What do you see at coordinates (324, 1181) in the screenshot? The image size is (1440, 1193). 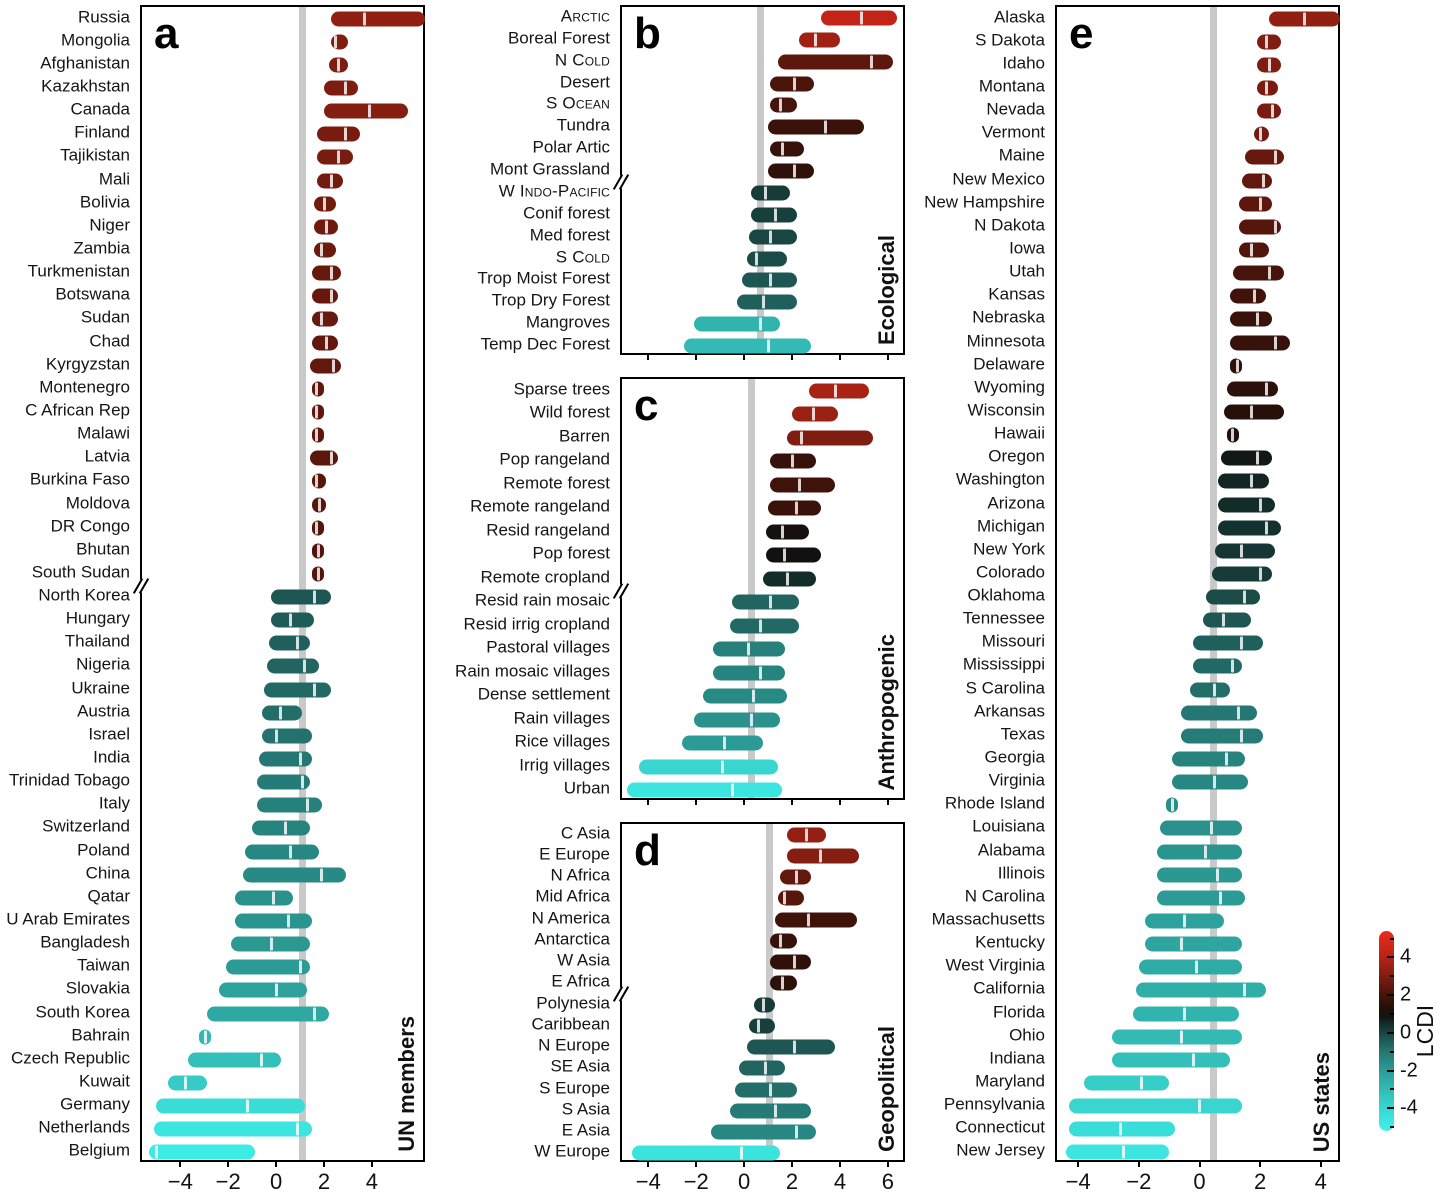 I see `x-axis-tick-label: 2` at bounding box center [324, 1181].